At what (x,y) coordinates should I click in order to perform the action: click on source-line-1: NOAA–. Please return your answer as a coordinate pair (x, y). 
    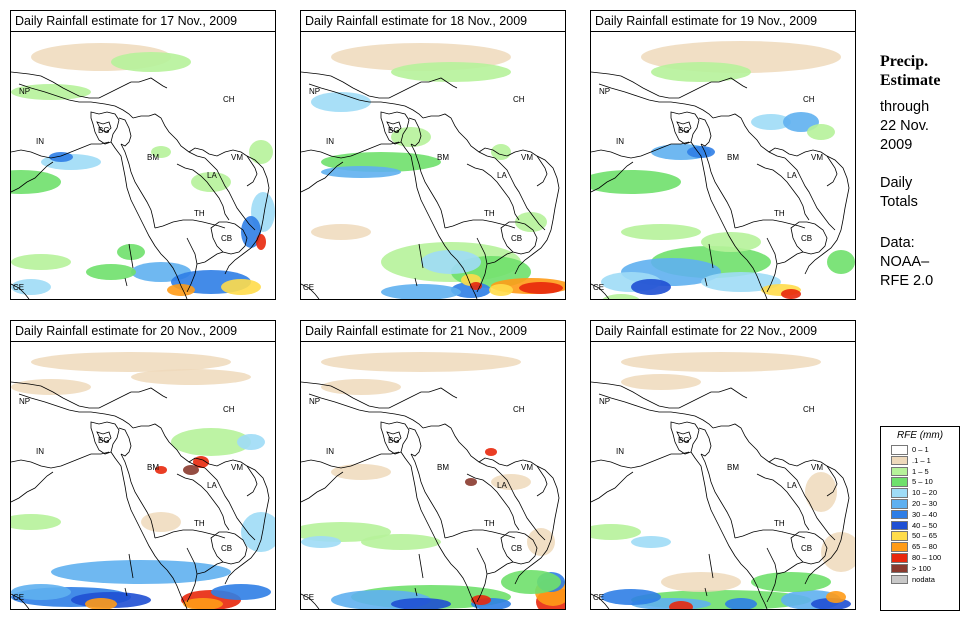
    Looking at the image, I should click on (905, 262).